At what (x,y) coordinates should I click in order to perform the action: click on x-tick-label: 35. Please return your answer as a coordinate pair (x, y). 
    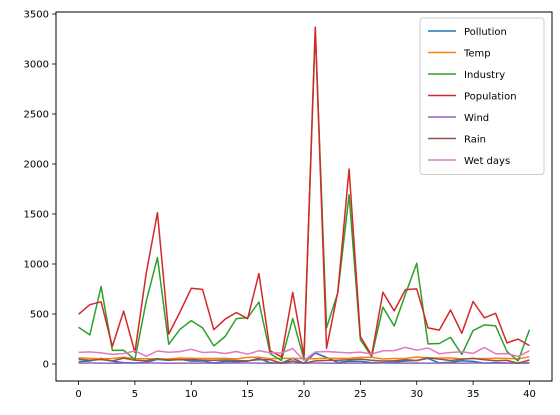
    Looking at the image, I should click on (473, 394).